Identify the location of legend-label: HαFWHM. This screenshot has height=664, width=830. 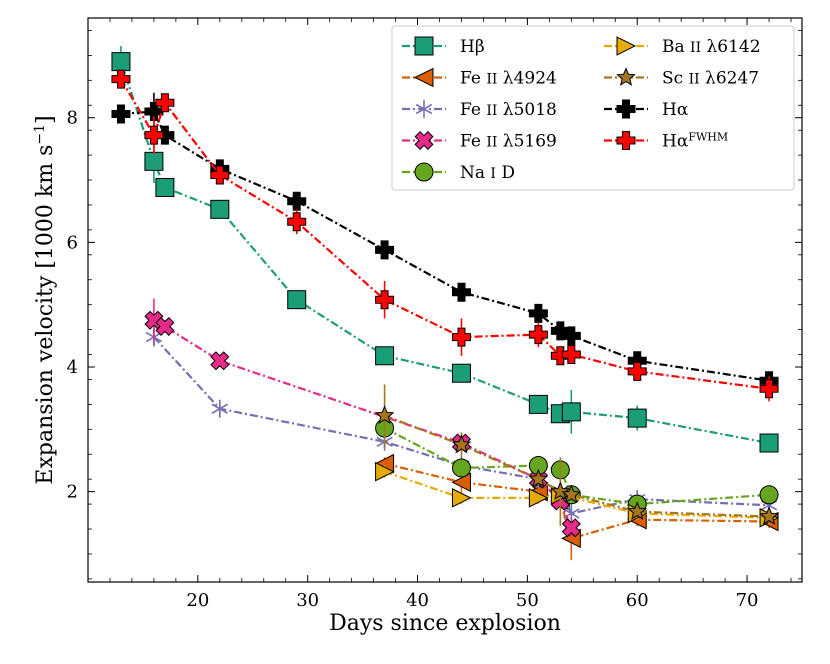
(695, 141).